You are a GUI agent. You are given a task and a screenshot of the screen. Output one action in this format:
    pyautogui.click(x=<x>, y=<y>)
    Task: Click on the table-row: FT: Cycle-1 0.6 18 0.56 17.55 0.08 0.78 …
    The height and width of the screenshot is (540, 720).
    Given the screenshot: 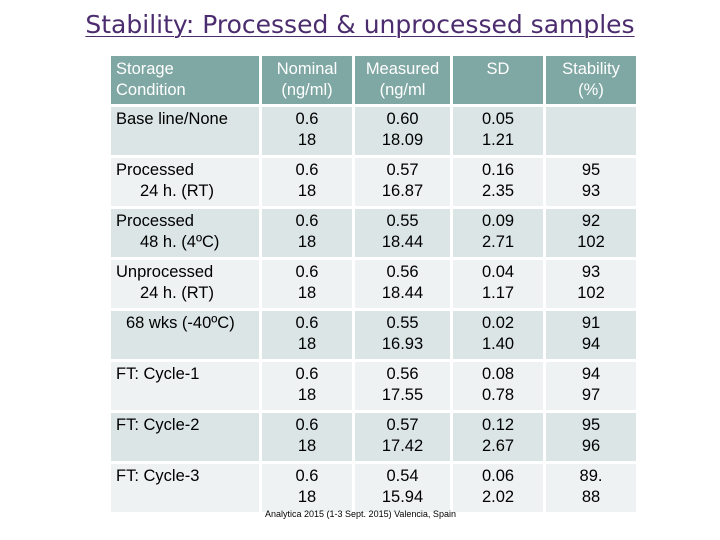 What is the action you would take?
    pyautogui.click(x=373, y=386)
    